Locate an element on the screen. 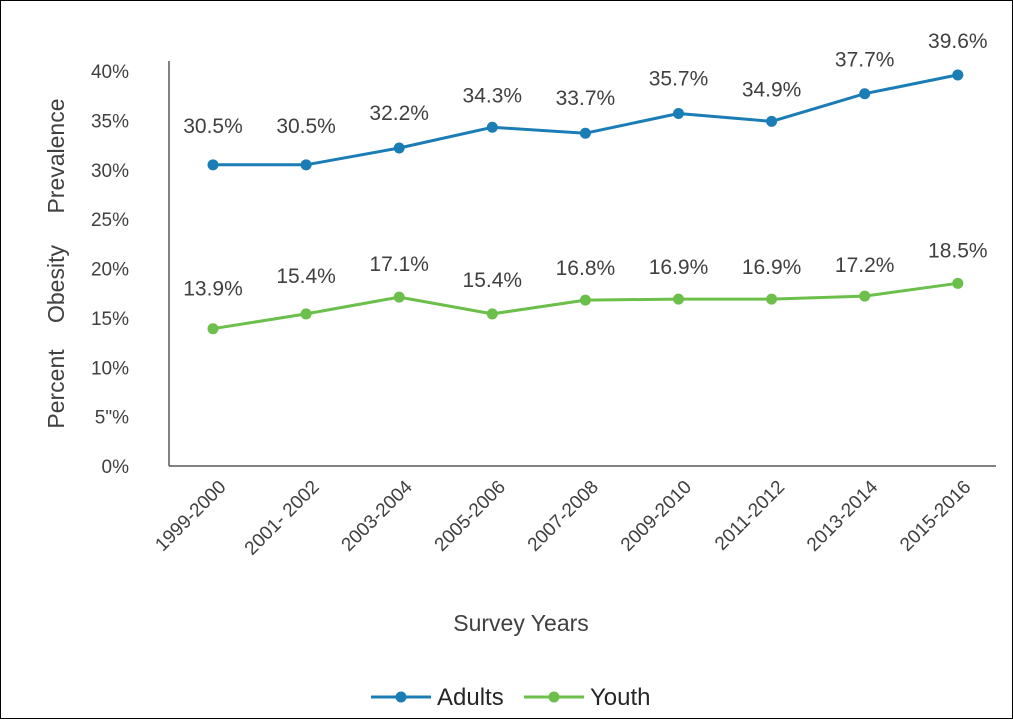 This screenshot has width=1013, height=723. x-tick-label: 2007-2008 is located at coordinates (563, 516).